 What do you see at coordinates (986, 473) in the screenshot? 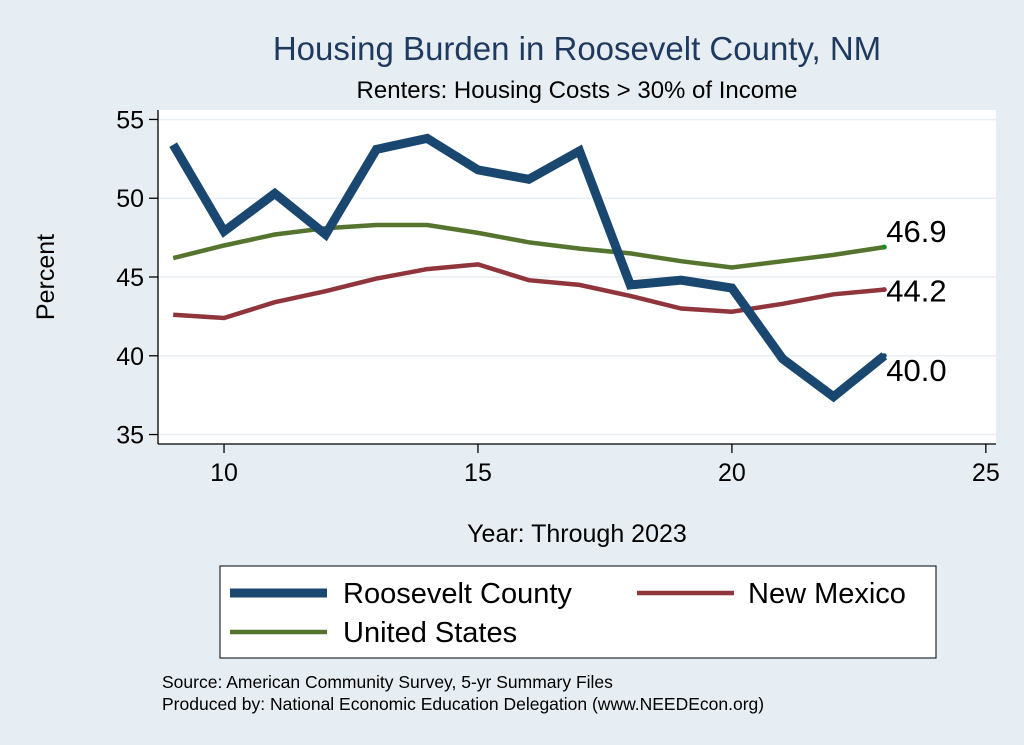
I see `x-tick-label: 25` at bounding box center [986, 473].